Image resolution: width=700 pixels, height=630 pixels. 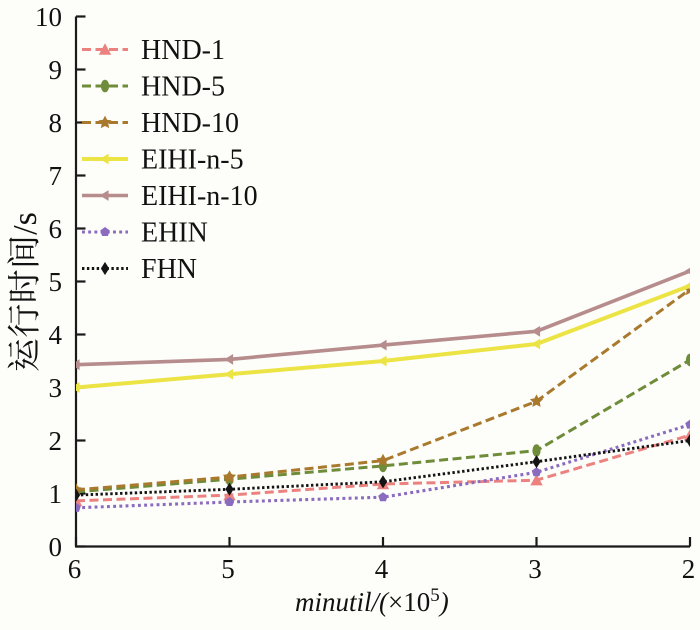 I want to click on svg-text: /s, so click(x=25, y=223).